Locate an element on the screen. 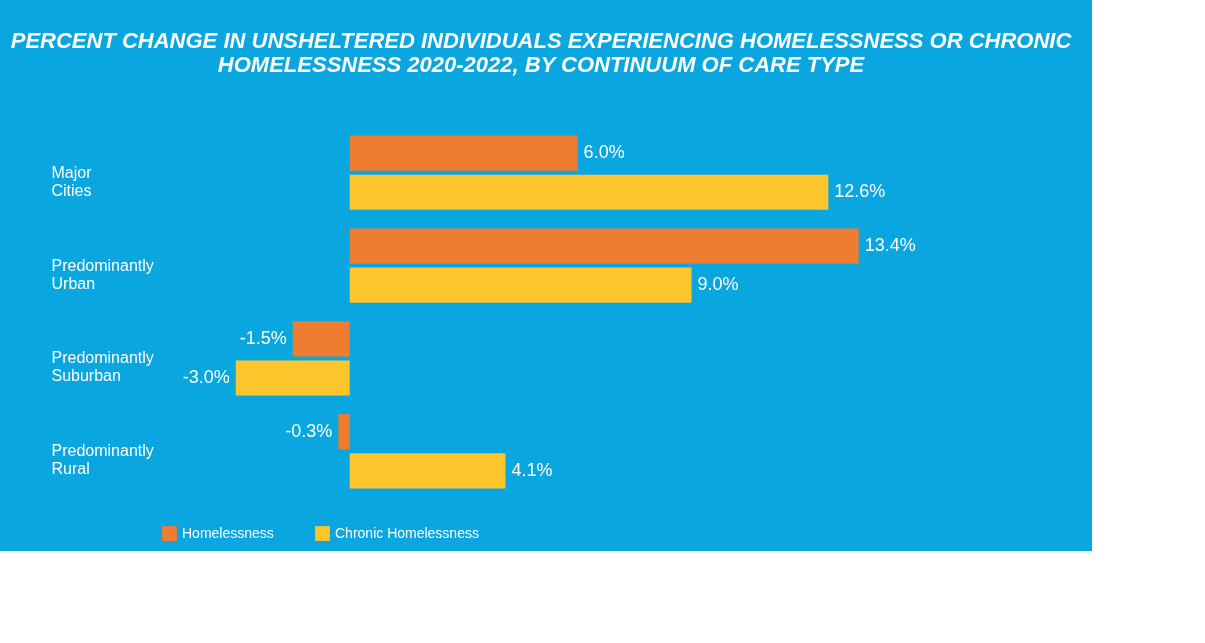  data-label: 9.0% is located at coordinates (718, 284).